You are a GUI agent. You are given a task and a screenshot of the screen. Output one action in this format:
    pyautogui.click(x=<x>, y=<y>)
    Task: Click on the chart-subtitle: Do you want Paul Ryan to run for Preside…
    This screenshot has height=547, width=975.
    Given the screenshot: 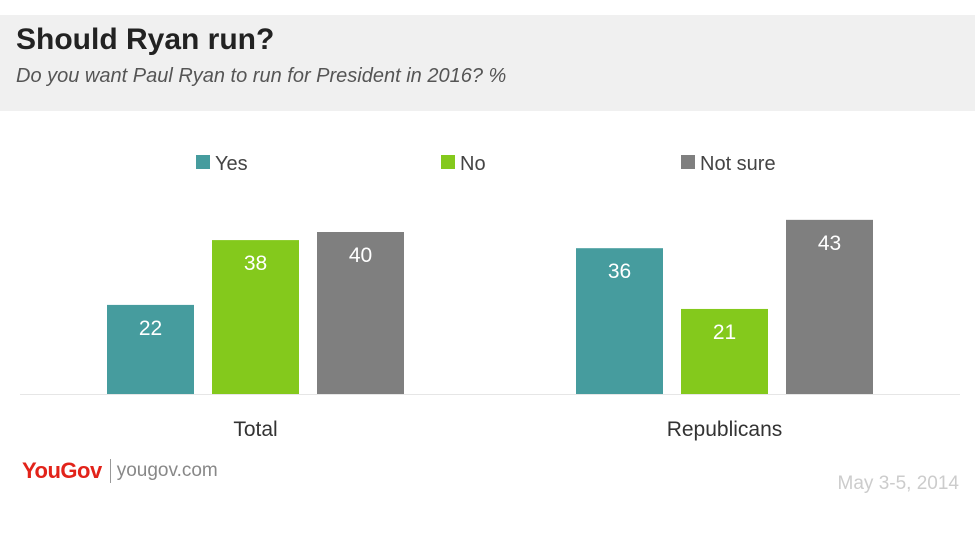 What is the action you would take?
    pyautogui.click(x=261, y=76)
    